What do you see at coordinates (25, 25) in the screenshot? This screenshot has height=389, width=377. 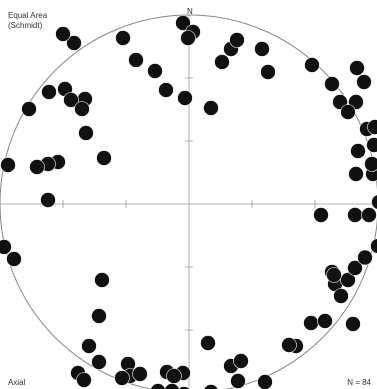 I see `projection-subtitle: (Schmidt)` at bounding box center [25, 25].